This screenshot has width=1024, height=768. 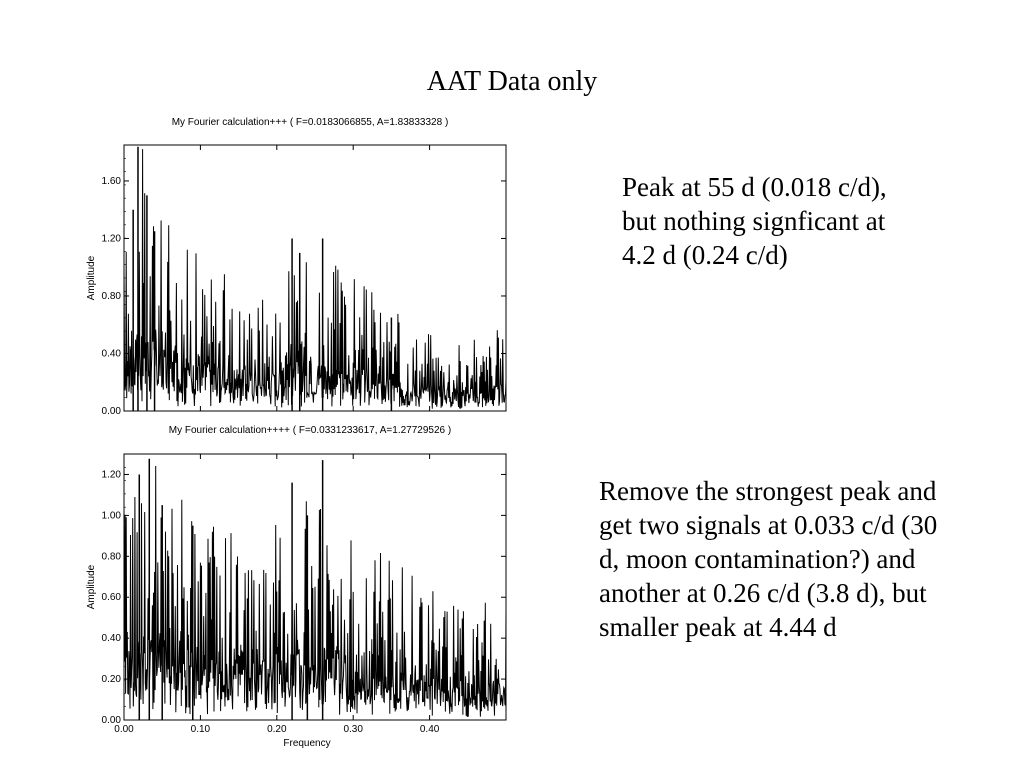 I want to click on x-tick-label: 0.10, so click(x=201, y=729).